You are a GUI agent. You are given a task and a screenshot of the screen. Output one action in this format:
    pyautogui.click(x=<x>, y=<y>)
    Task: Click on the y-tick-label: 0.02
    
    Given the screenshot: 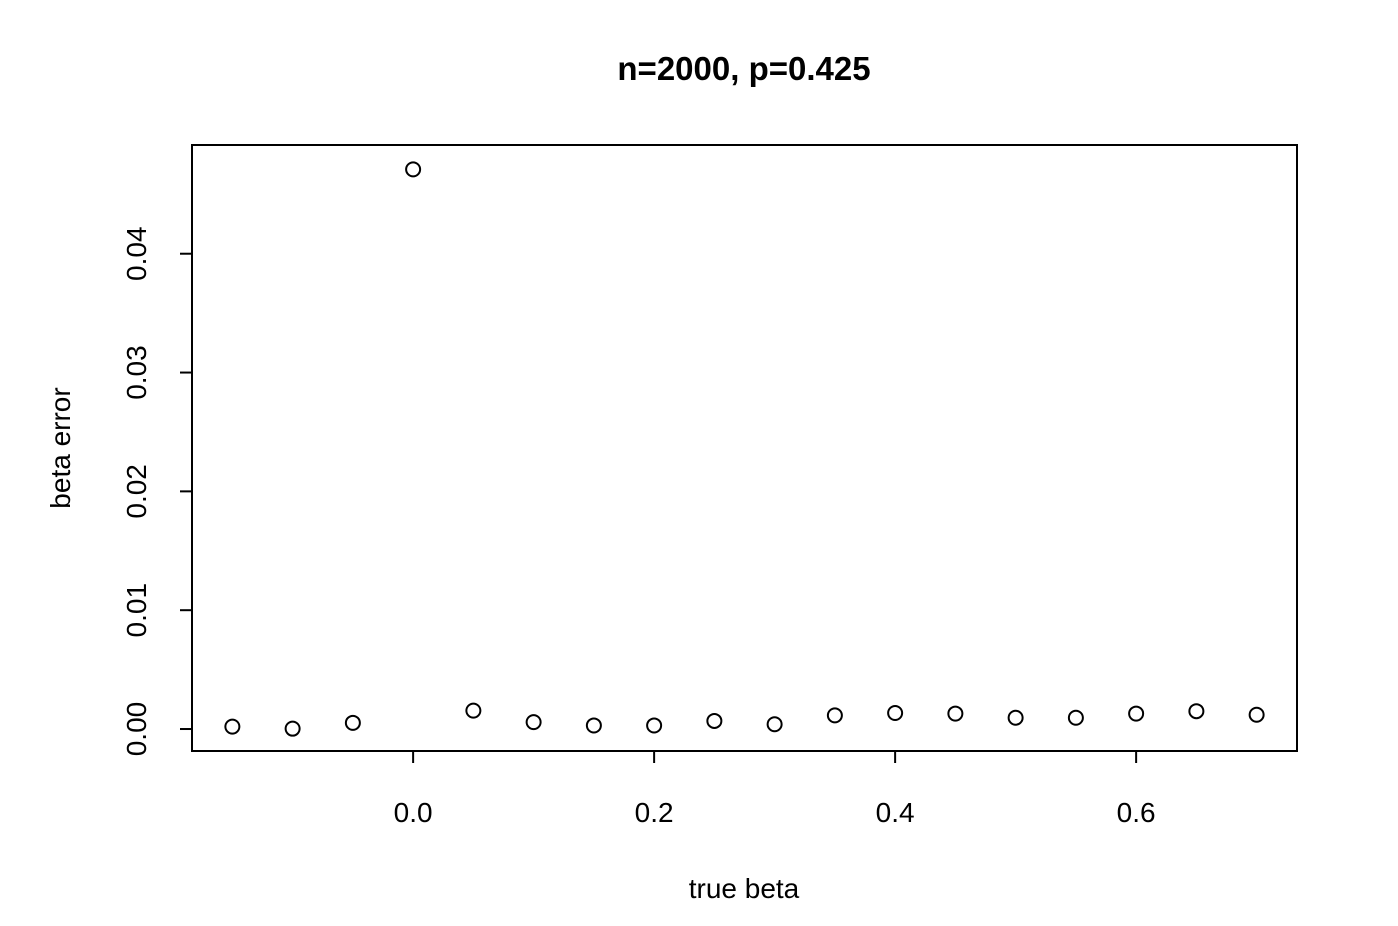 What is the action you would take?
    pyautogui.click(x=136, y=491)
    